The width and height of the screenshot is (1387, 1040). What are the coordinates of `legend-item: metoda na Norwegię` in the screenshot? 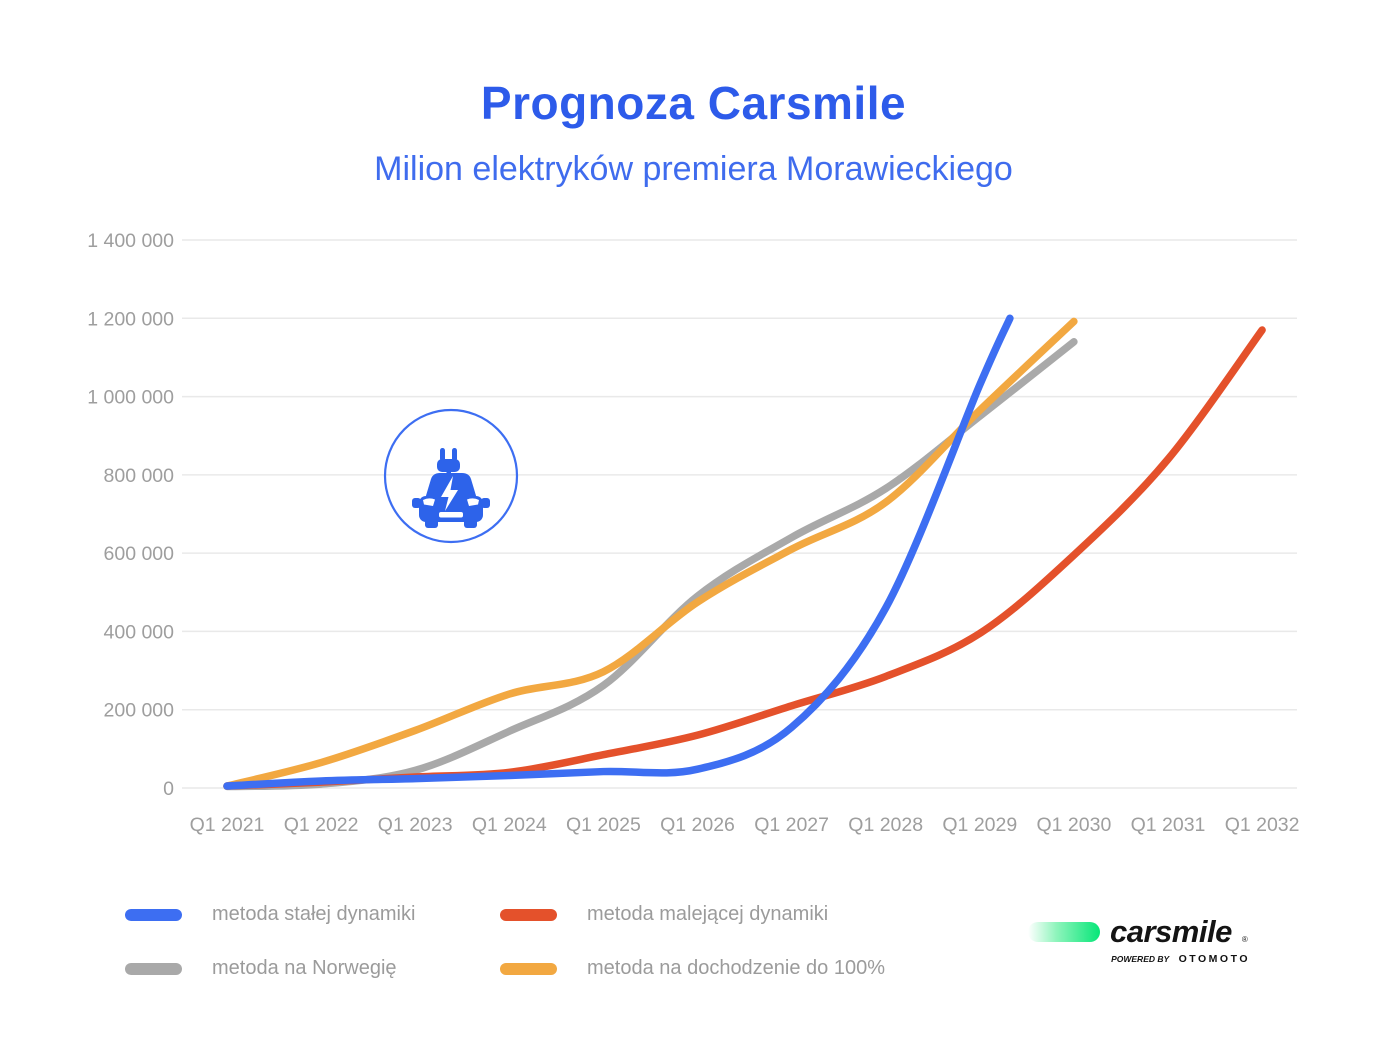 It's located at (261, 968).